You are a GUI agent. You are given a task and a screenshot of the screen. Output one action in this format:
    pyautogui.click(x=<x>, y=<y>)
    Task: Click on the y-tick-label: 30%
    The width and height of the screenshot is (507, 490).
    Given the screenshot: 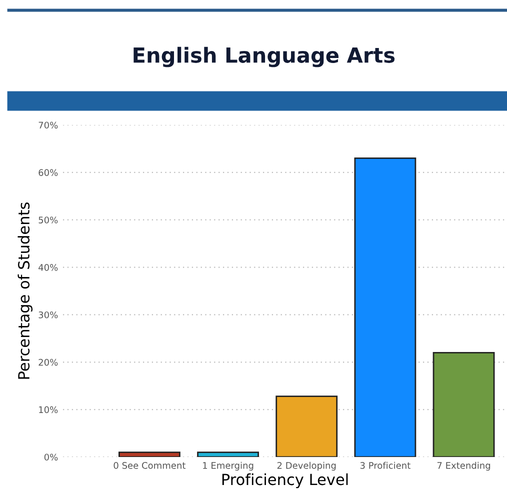 What is the action you would take?
    pyautogui.click(x=48, y=314)
    